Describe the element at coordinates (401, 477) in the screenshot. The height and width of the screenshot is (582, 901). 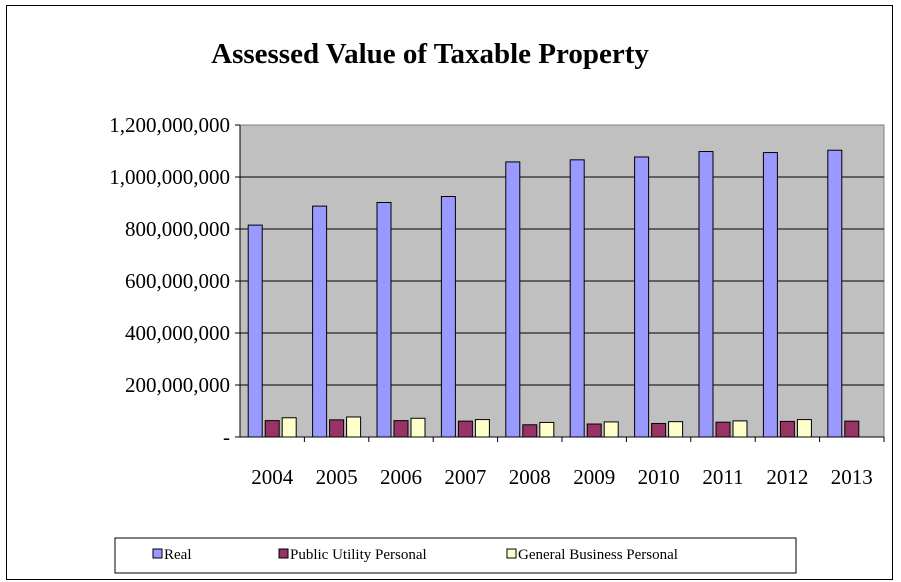
I see `x-tick-label: 2006` at that location.